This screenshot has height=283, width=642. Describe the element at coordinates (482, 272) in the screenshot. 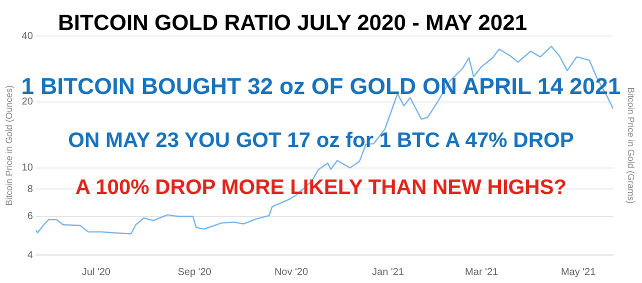

I see `x-tick-label: Mar '21` at that location.